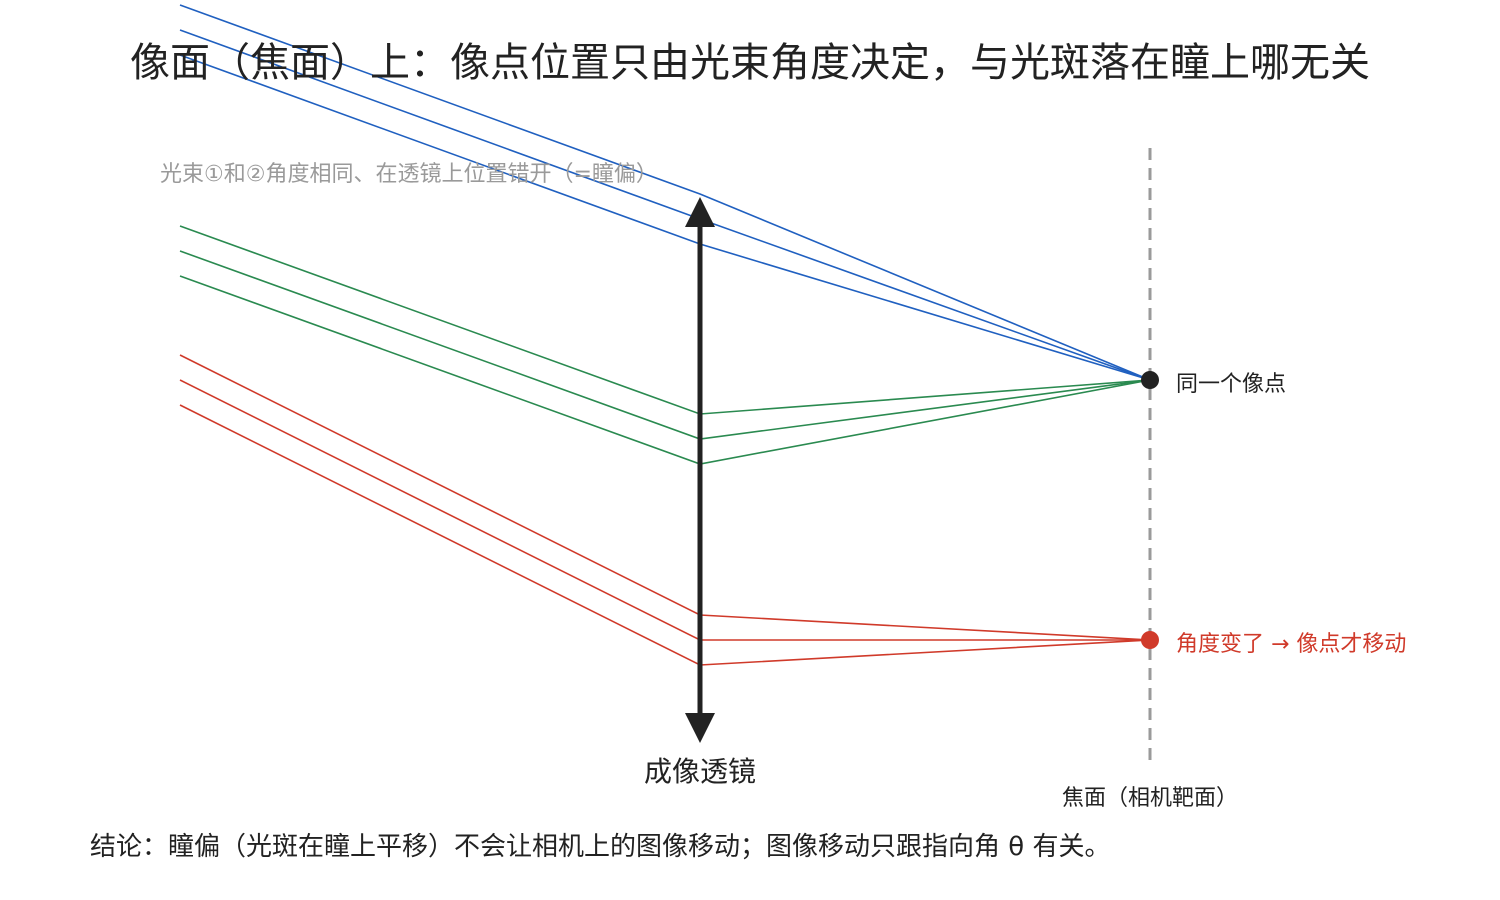 The image size is (1500, 900). Describe the element at coordinates (1150, 380) in the screenshot. I see `same-image-point` at that location.